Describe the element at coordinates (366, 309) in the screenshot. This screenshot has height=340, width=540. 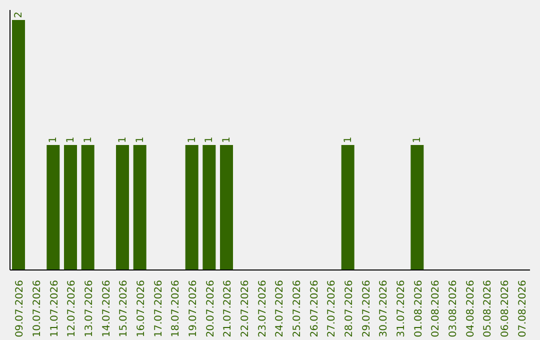
I see `x-tick-label: 29.07.2026` at that location.